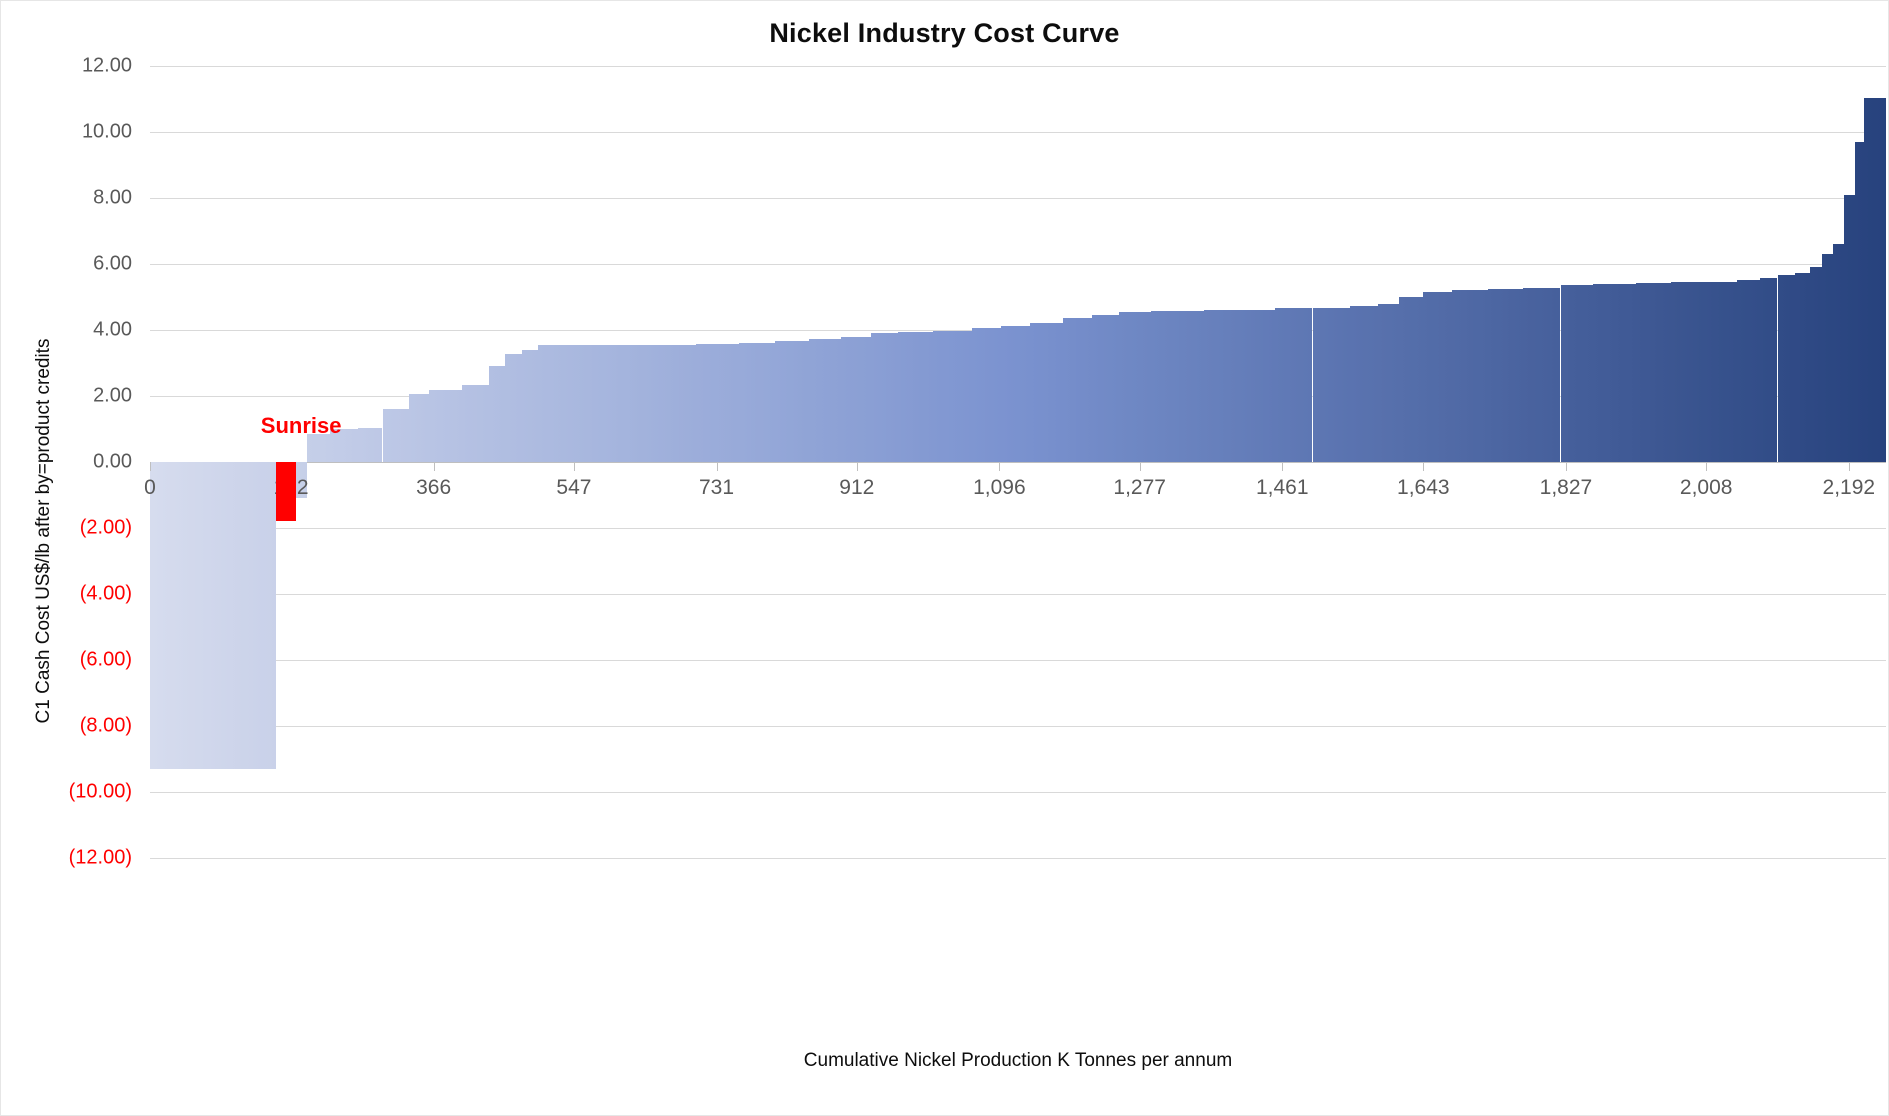 The height and width of the screenshot is (1116, 1889). I want to click on bar-sunrise, so click(286, 492).